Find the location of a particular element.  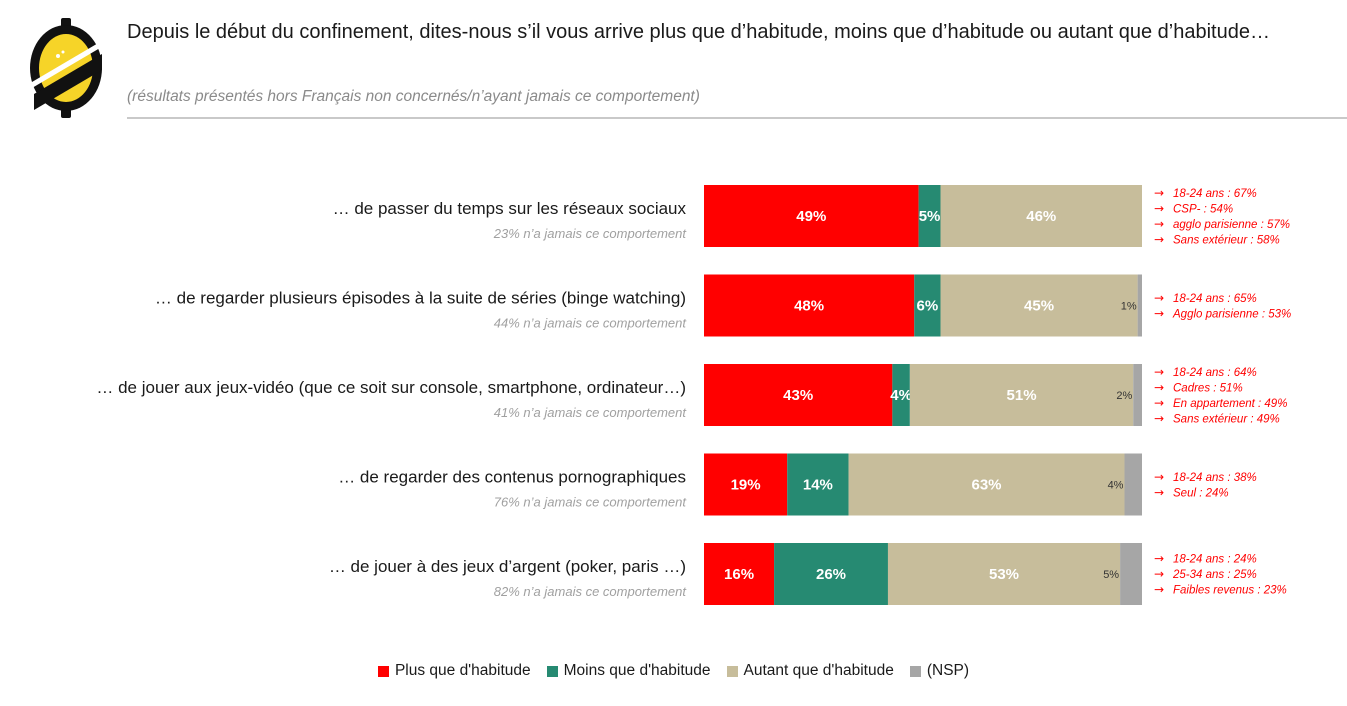

annotation-text: Agglo parisienne : 53% is located at coordinates (1231, 314).